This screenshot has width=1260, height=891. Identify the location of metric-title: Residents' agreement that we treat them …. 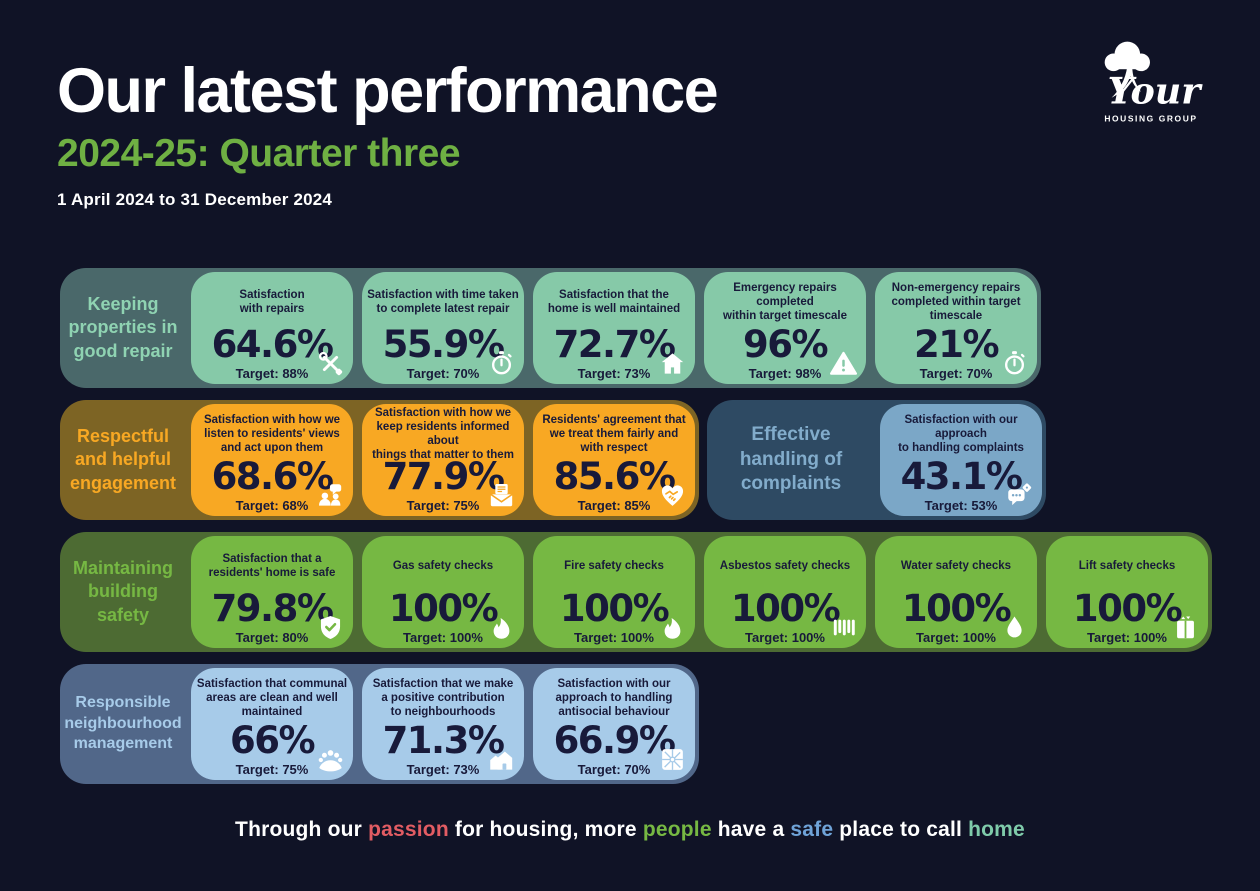
(614, 434).